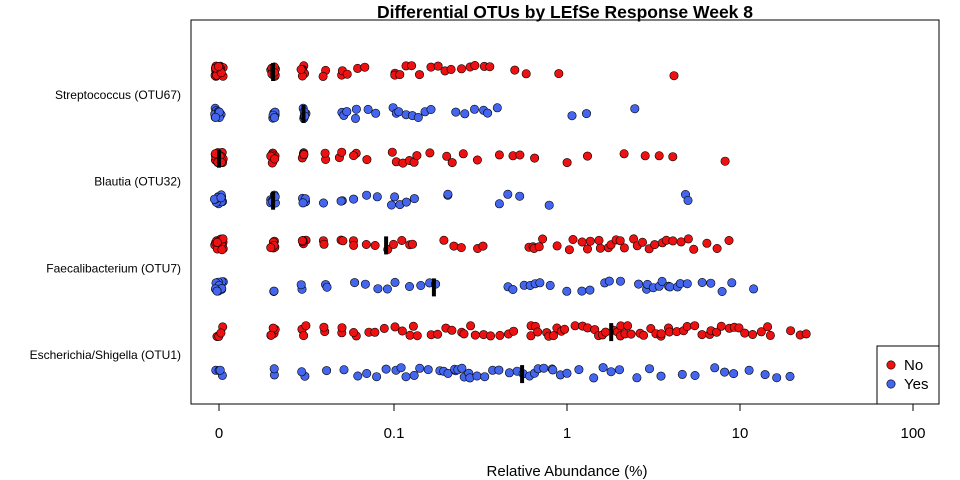 The image size is (960, 480). What do you see at coordinates (740, 433) in the screenshot?
I see `x-tick-label: 10` at bounding box center [740, 433].